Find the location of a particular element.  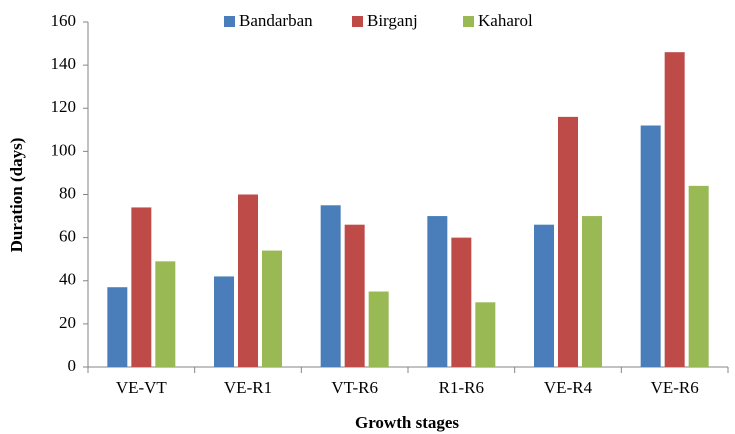

x-tick-label: VE-R6 is located at coordinates (675, 387).